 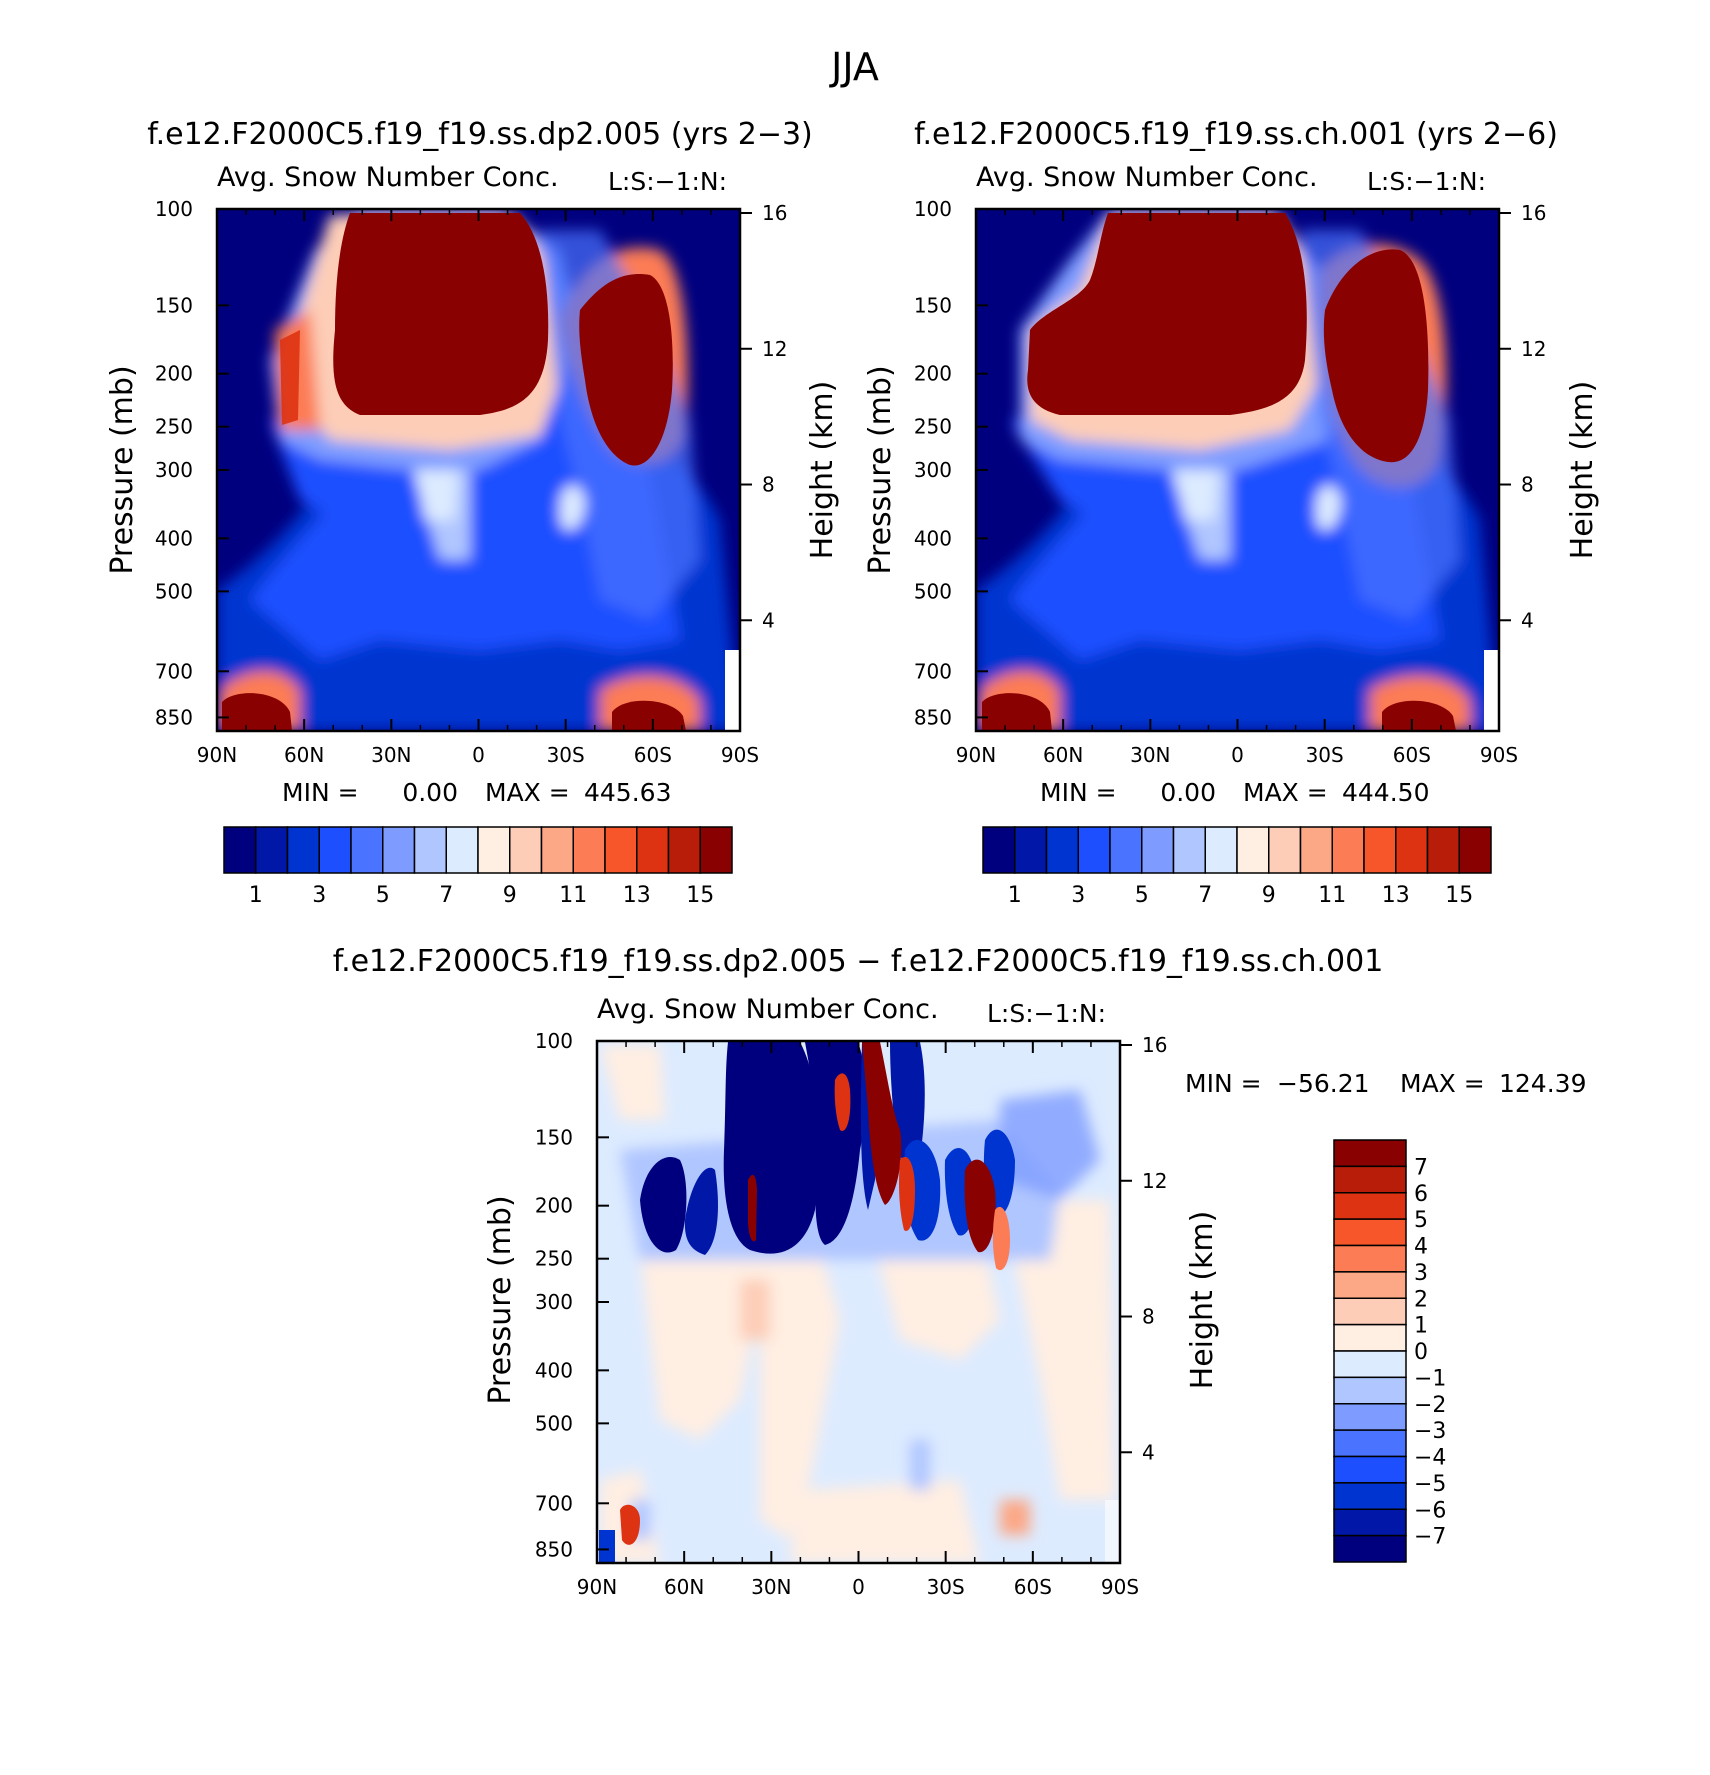 What do you see at coordinates (1430, 1431) in the screenshot?
I see `colorbar-label: −3` at bounding box center [1430, 1431].